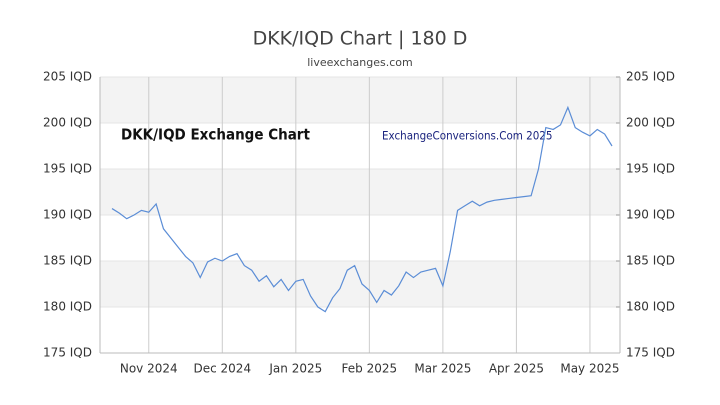 This screenshot has width=720, height=405. What do you see at coordinates (516, 369) in the screenshot?
I see `x-tick-label: Apr 2025` at bounding box center [516, 369].